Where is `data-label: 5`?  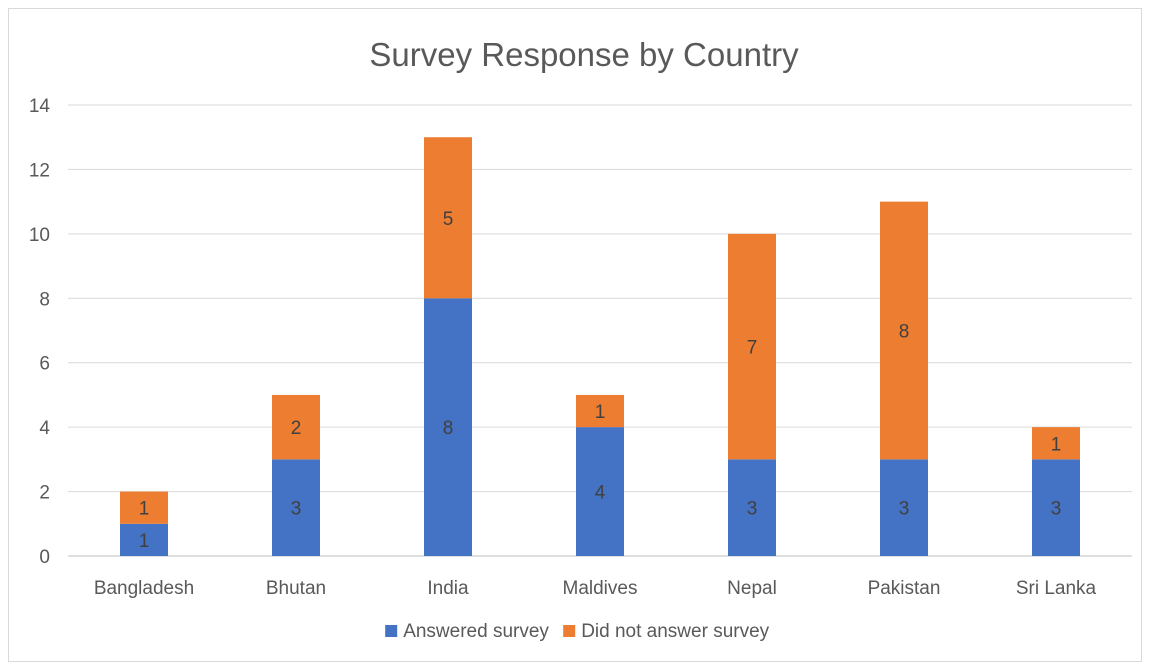
data-label: 5 is located at coordinates (448, 219).